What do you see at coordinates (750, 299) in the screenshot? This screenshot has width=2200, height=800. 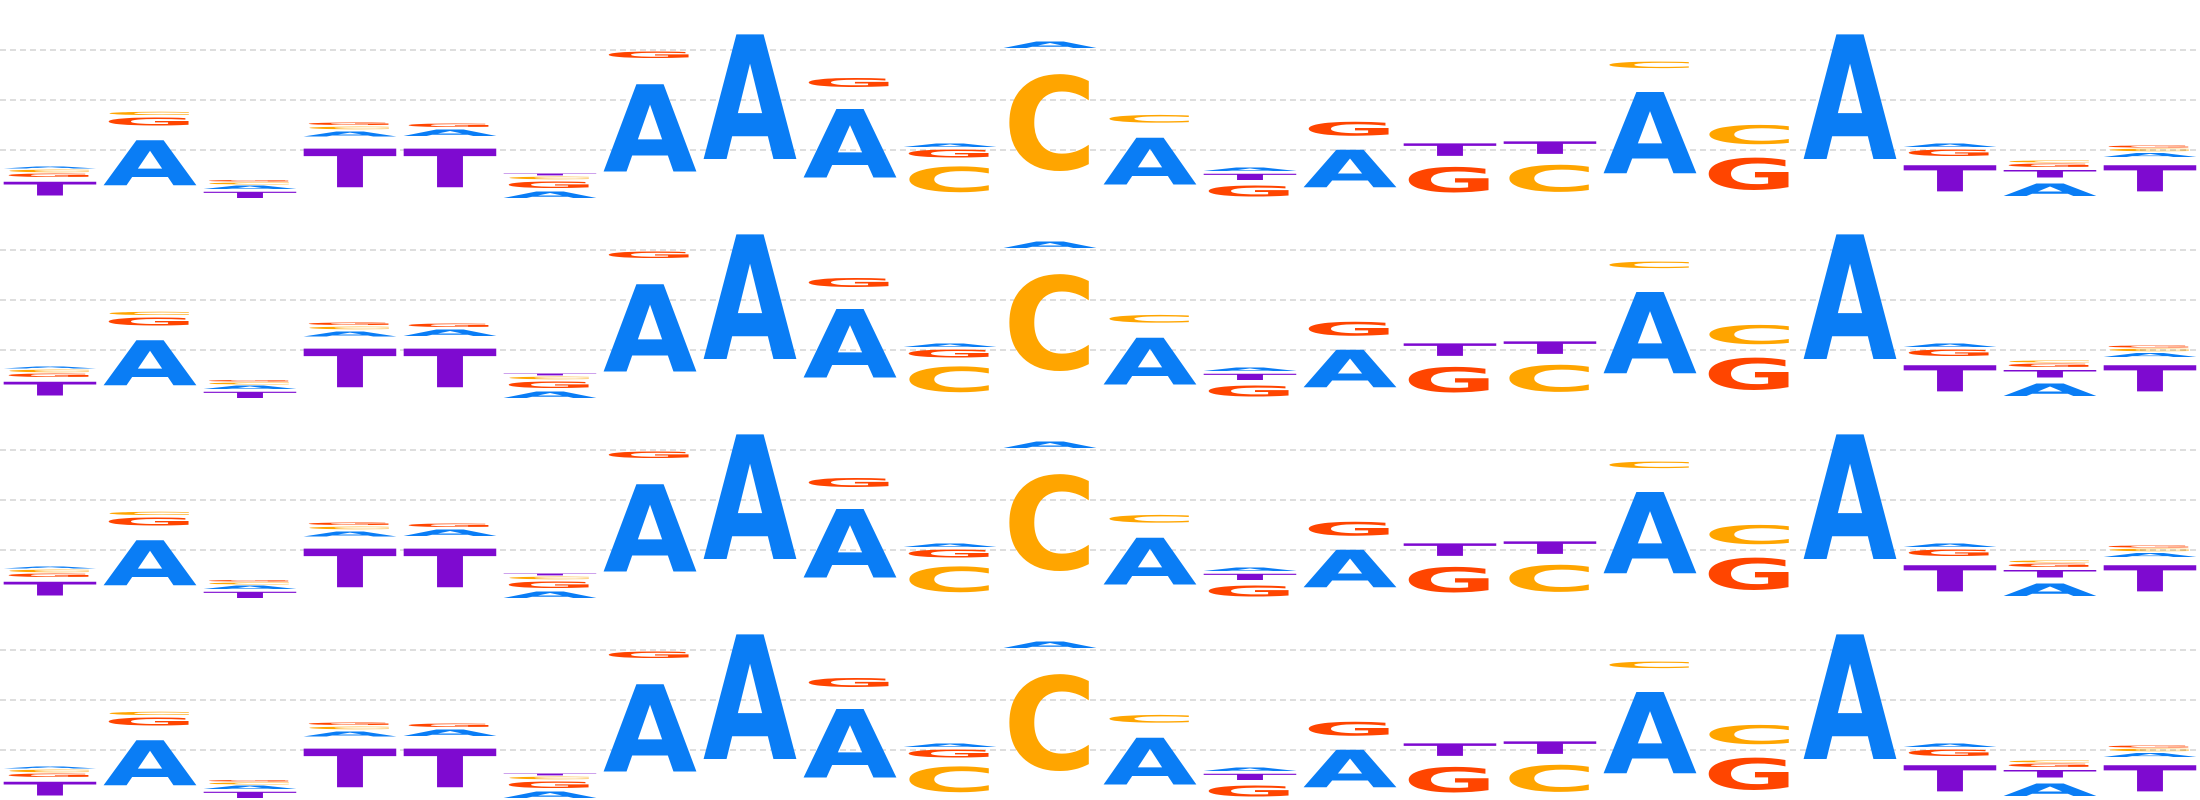 I see `logo-column-8: A` at bounding box center [750, 299].